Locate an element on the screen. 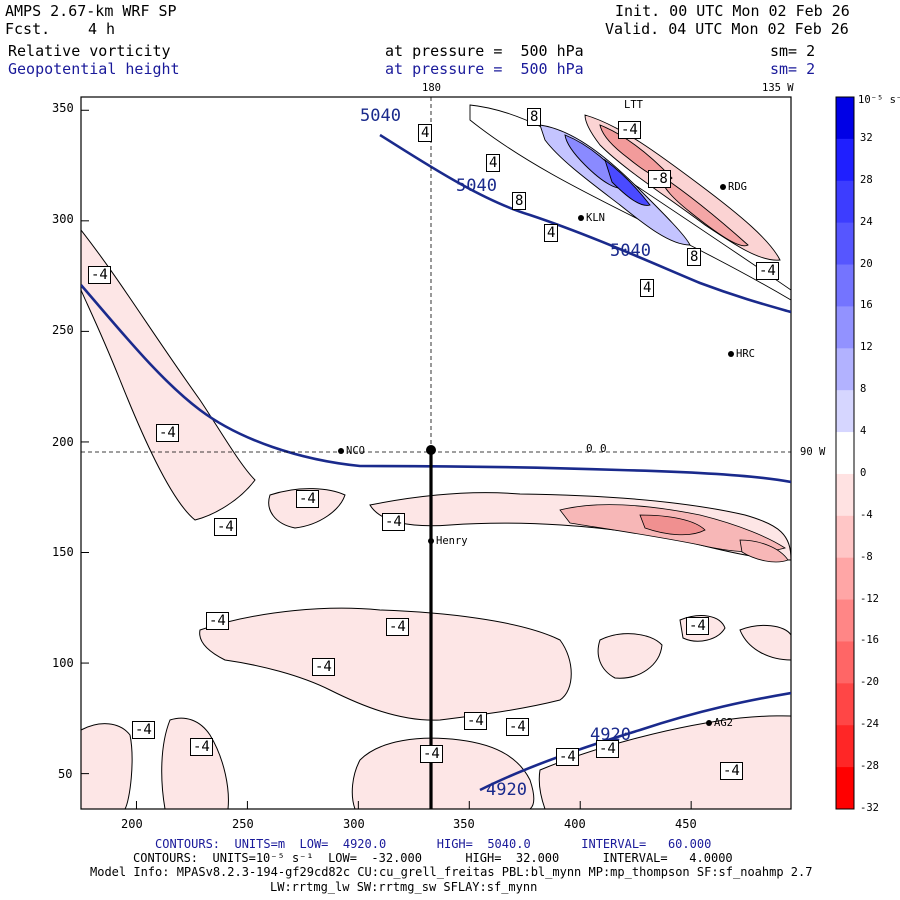 Image resolution: width=900 pixels, height=900 pixels. station-hrc: HRC is located at coordinates (741, 354).